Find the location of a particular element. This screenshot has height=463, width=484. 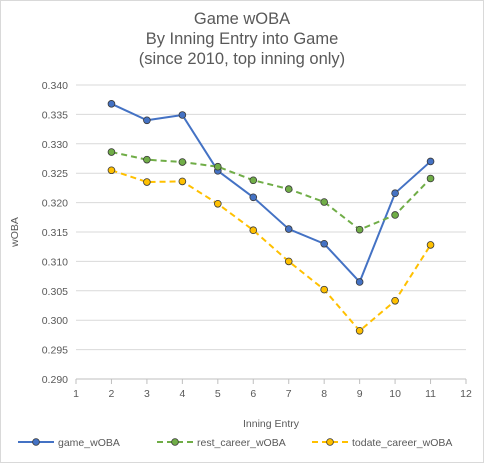

legend-label: todate_career_wOBA is located at coordinates (402, 443).